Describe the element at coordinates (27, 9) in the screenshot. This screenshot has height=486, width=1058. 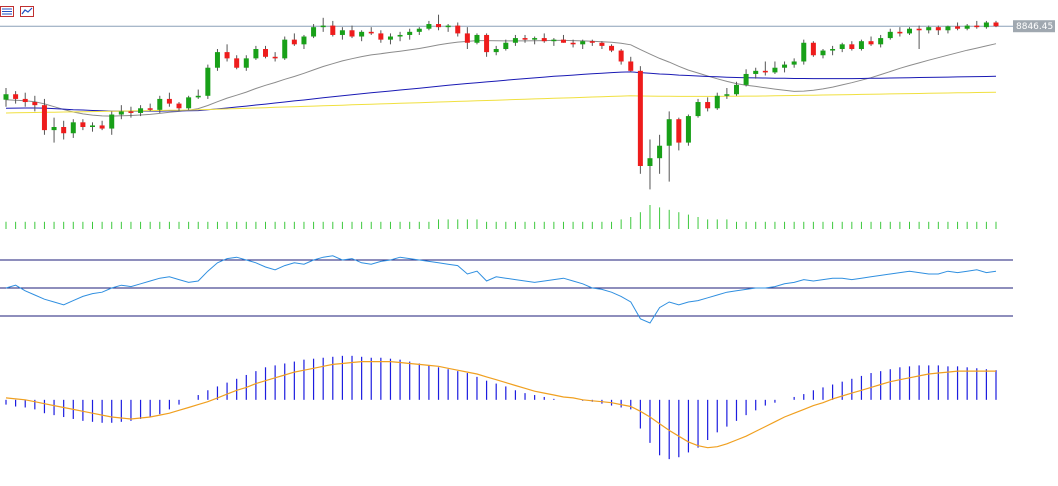
I see `chart-properties-icon` at that location.